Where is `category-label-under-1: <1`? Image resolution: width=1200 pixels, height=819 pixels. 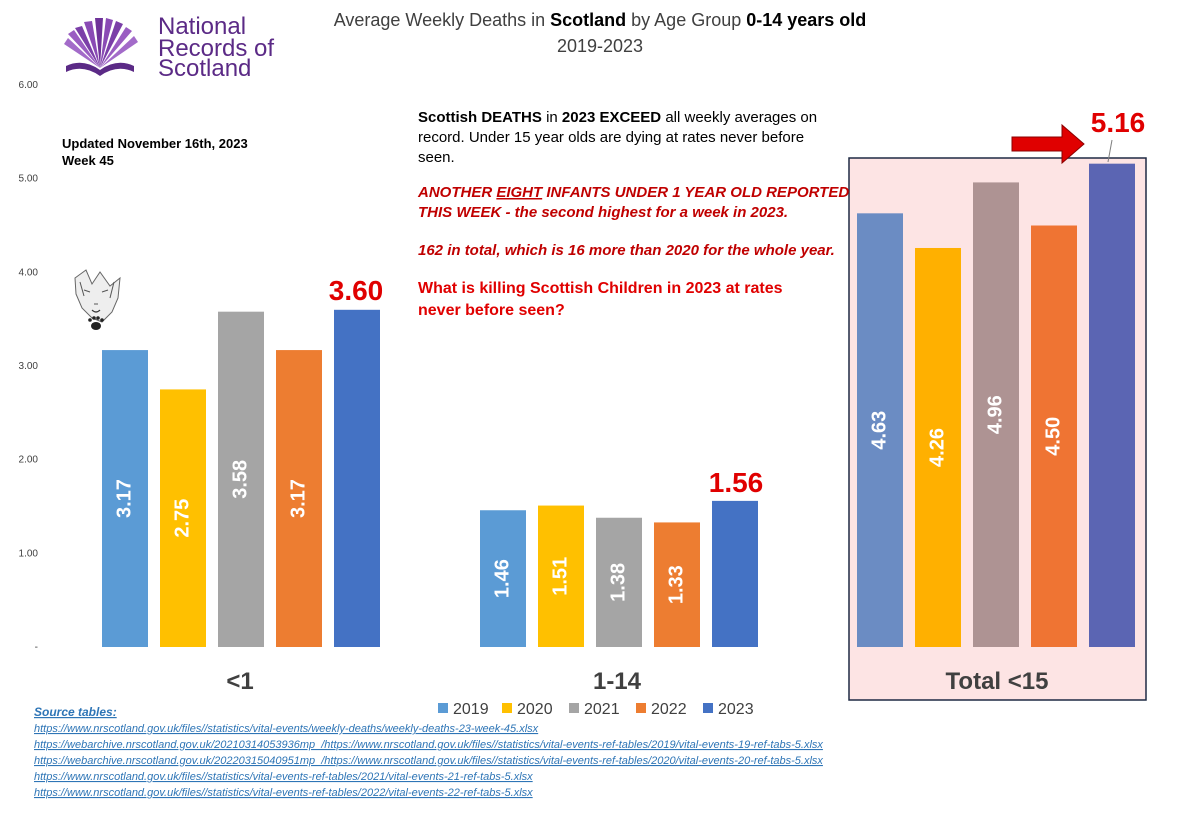
category-label-under-1: <1 is located at coordinates (239, 681).